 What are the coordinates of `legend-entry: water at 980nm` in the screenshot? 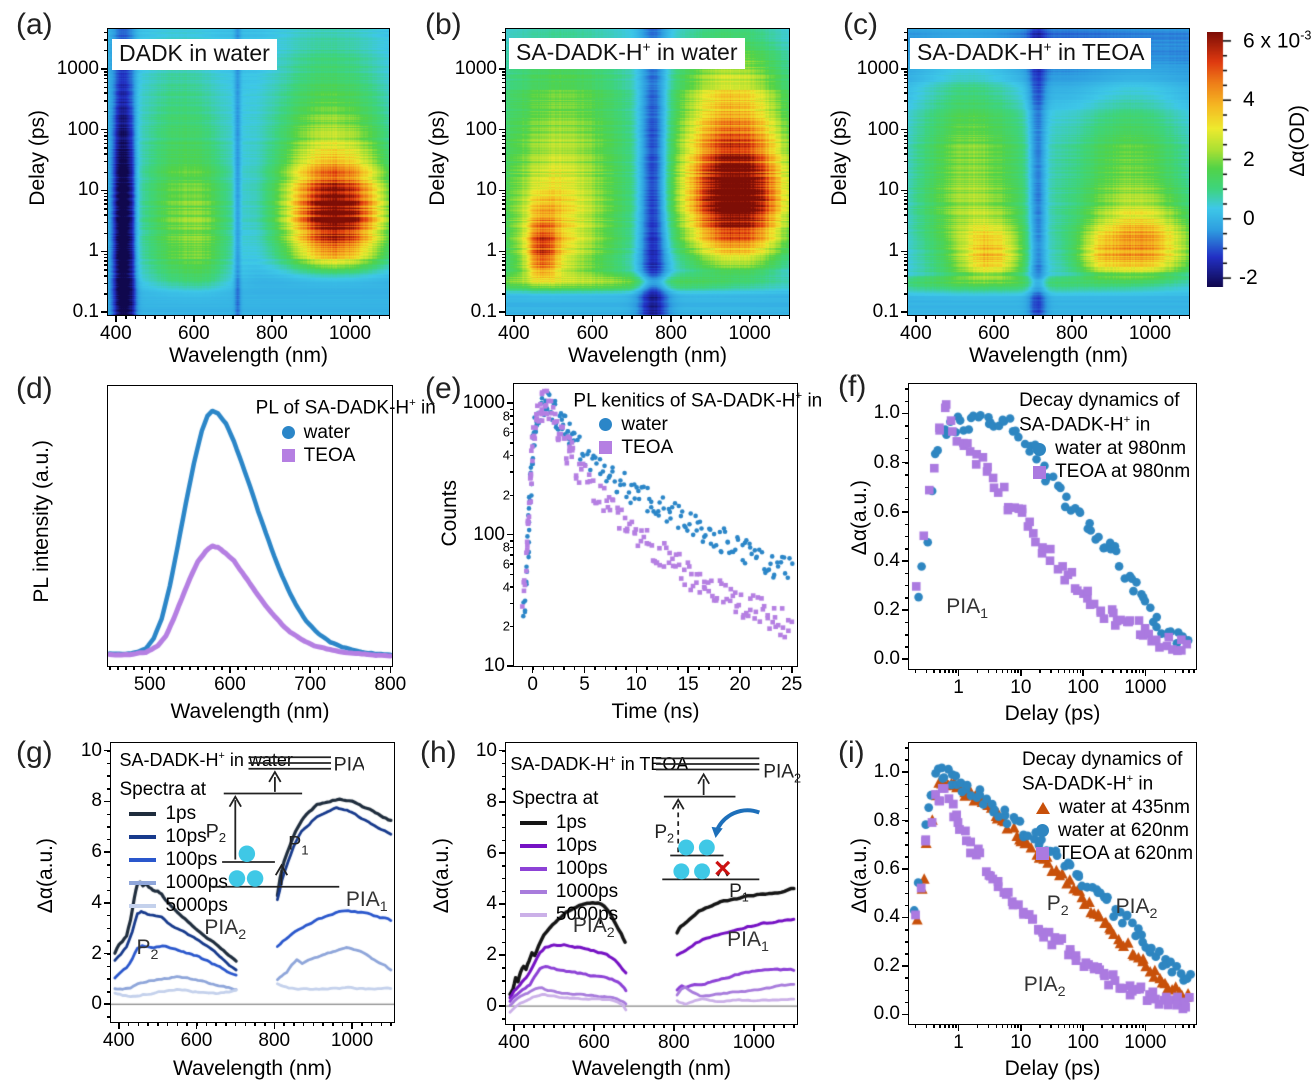 It's located at (1111, 449).